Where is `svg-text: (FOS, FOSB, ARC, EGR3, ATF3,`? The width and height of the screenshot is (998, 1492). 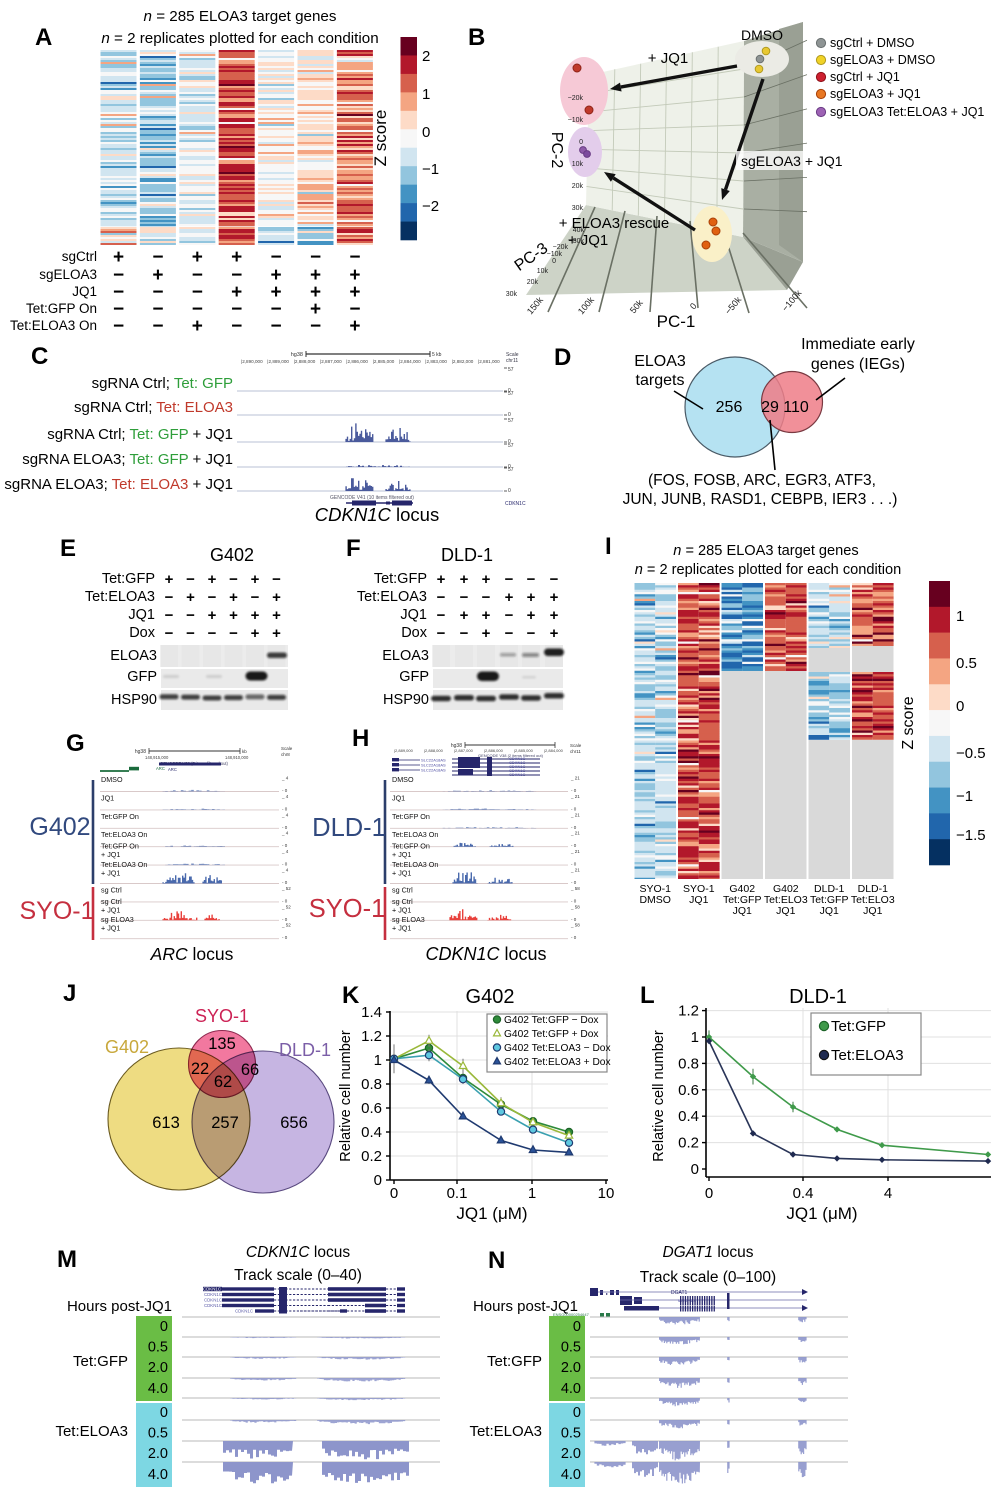
svg-text: (FOS, FOSB, ARC, EGR3, ATF3, is located at coordinates (762, 480).